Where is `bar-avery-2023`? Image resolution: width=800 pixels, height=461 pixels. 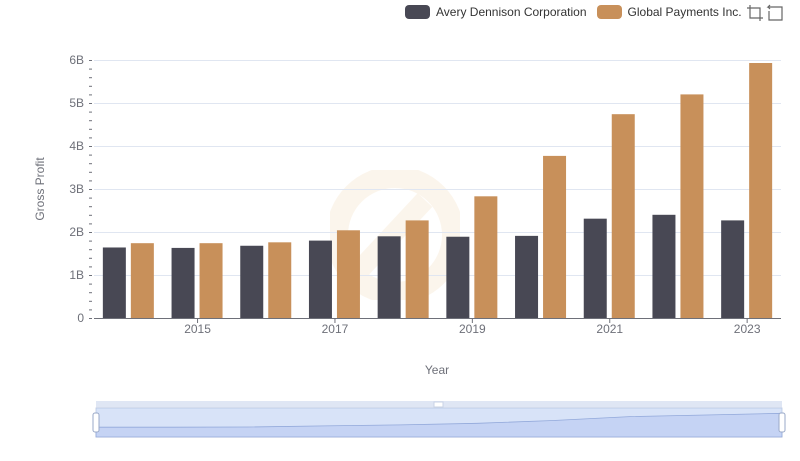 bar-avery-2023 is located at coordinates (733, 269).